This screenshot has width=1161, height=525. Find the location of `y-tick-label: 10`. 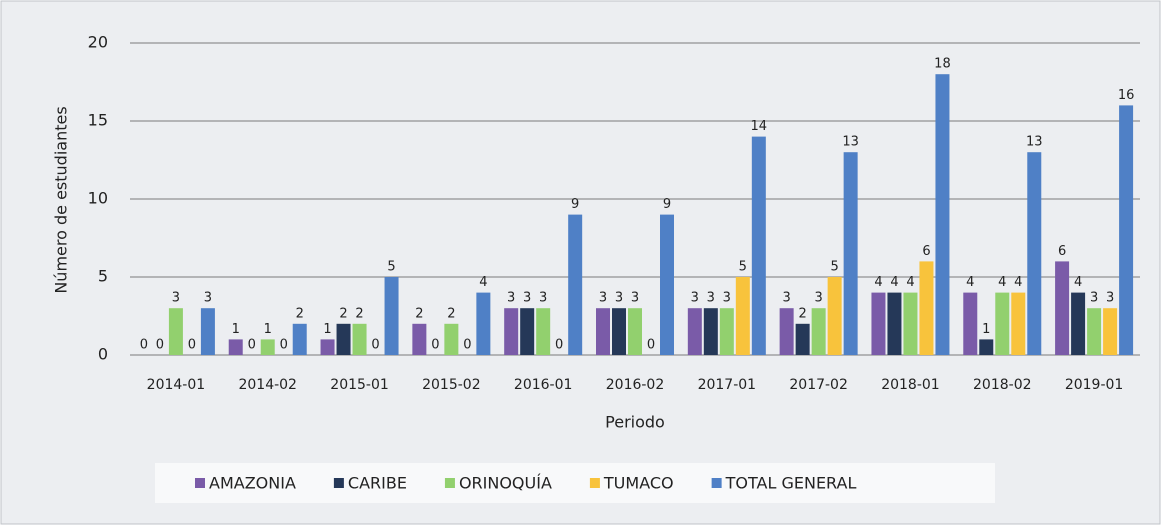

y-tick-label: 10 is located at coordinates (98, 198).